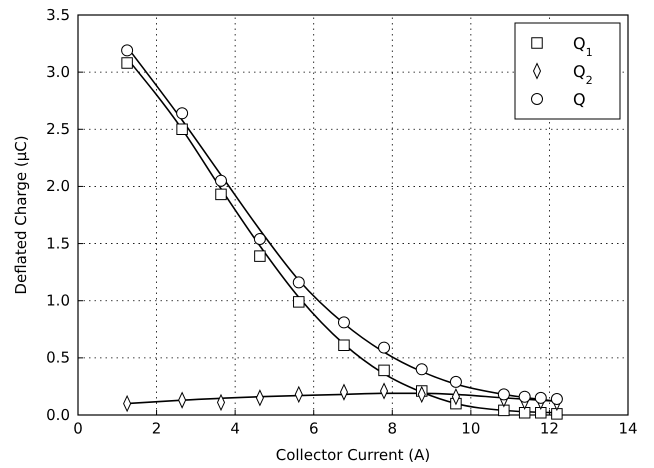 Image resolution: width=654 pixels, height=468 pixels. I want to click on x-tick-label: 10, so click(470, 429).